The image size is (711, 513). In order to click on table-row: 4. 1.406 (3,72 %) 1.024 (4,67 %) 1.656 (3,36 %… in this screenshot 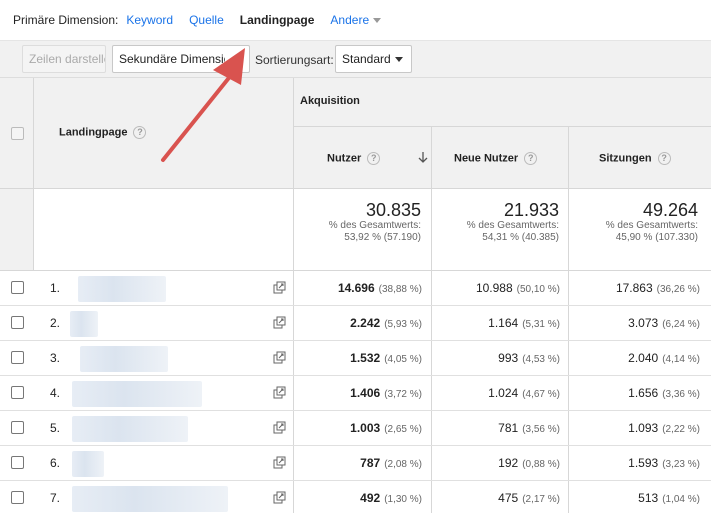, I will do `click(355, 393)`.